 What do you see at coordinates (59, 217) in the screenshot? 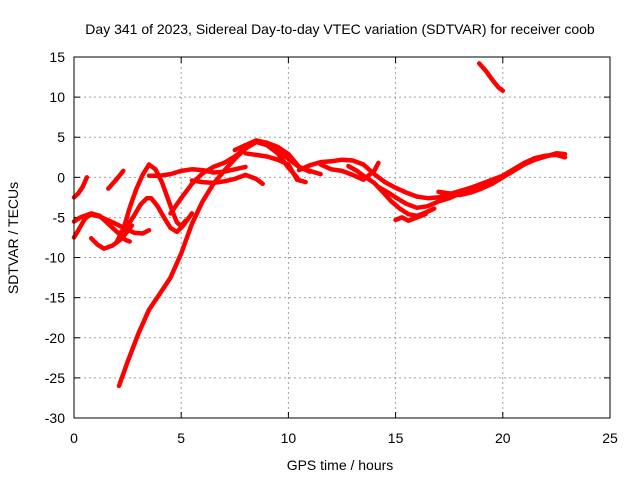
I see `y-tick-label: -5` at bounding box center [59, 217].